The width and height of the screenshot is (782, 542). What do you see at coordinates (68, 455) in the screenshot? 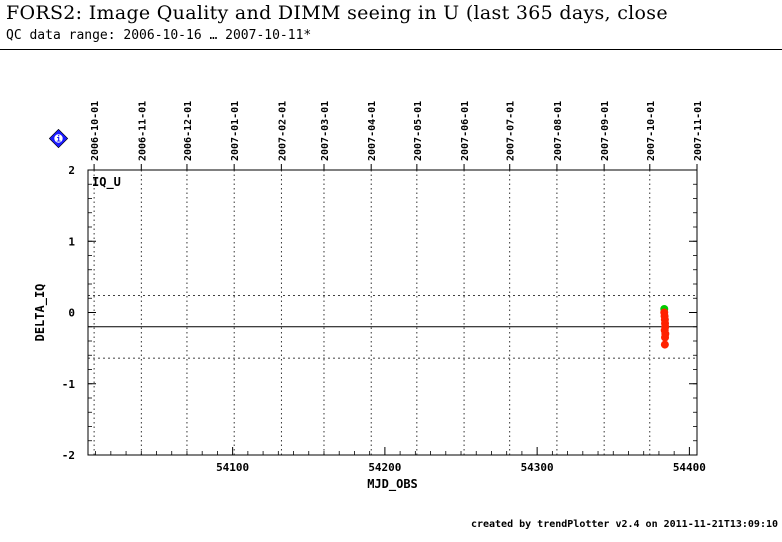
I see `y-tick-label: -2` at bounding box center [68, 455].